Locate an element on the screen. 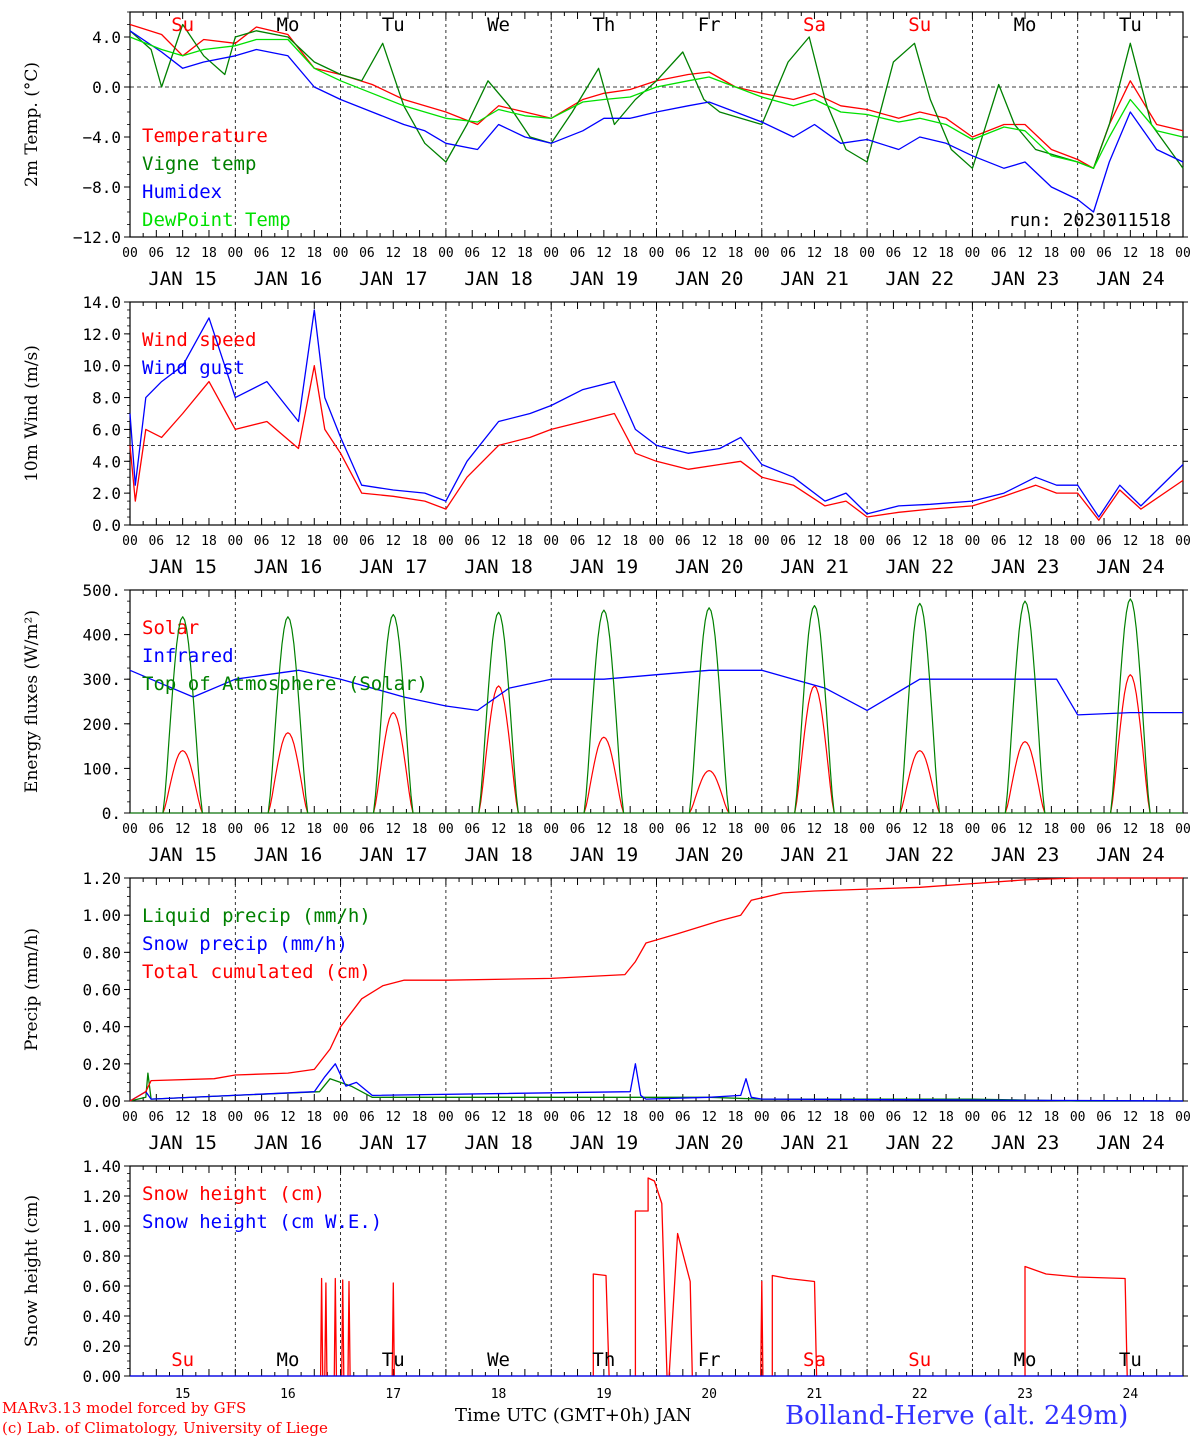  y-tick-label: 0.80 is located at coordinates (101, 1256).